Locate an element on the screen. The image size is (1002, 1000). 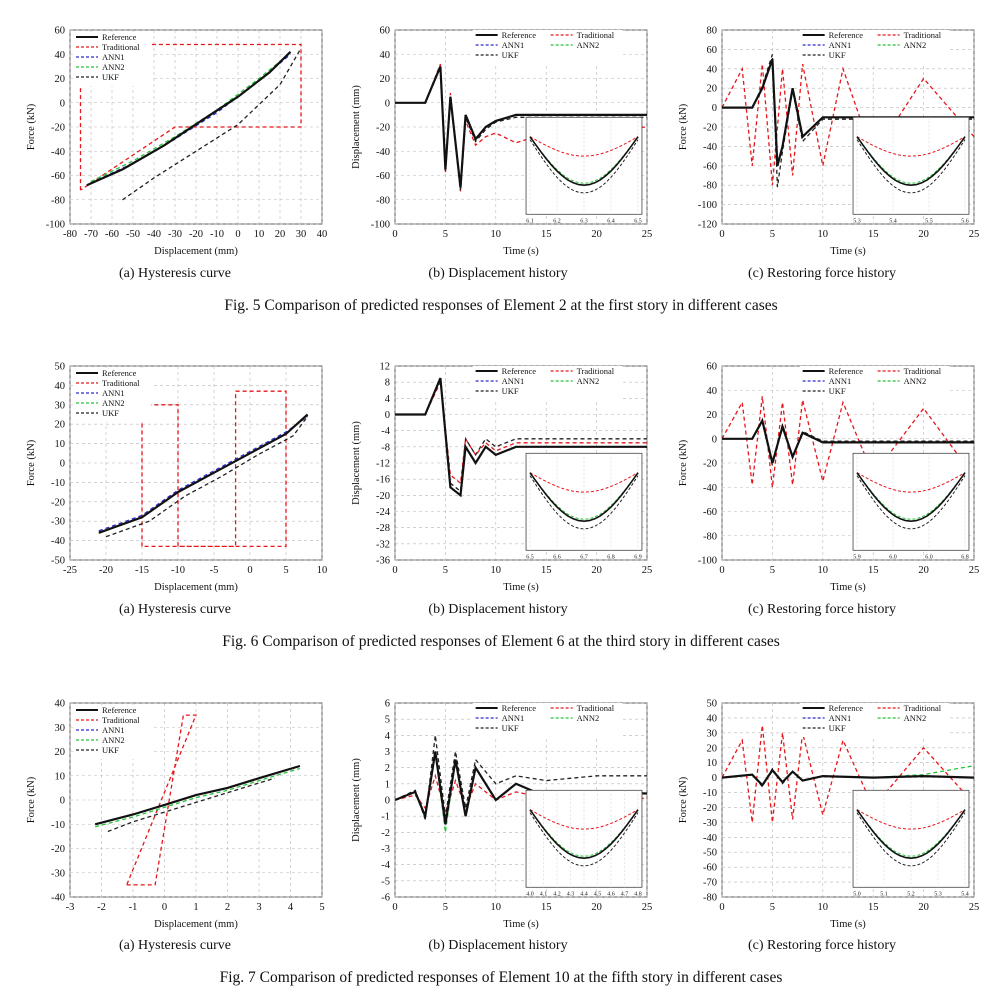
y-tick-label: -12 is located at coordinates (383, 464).